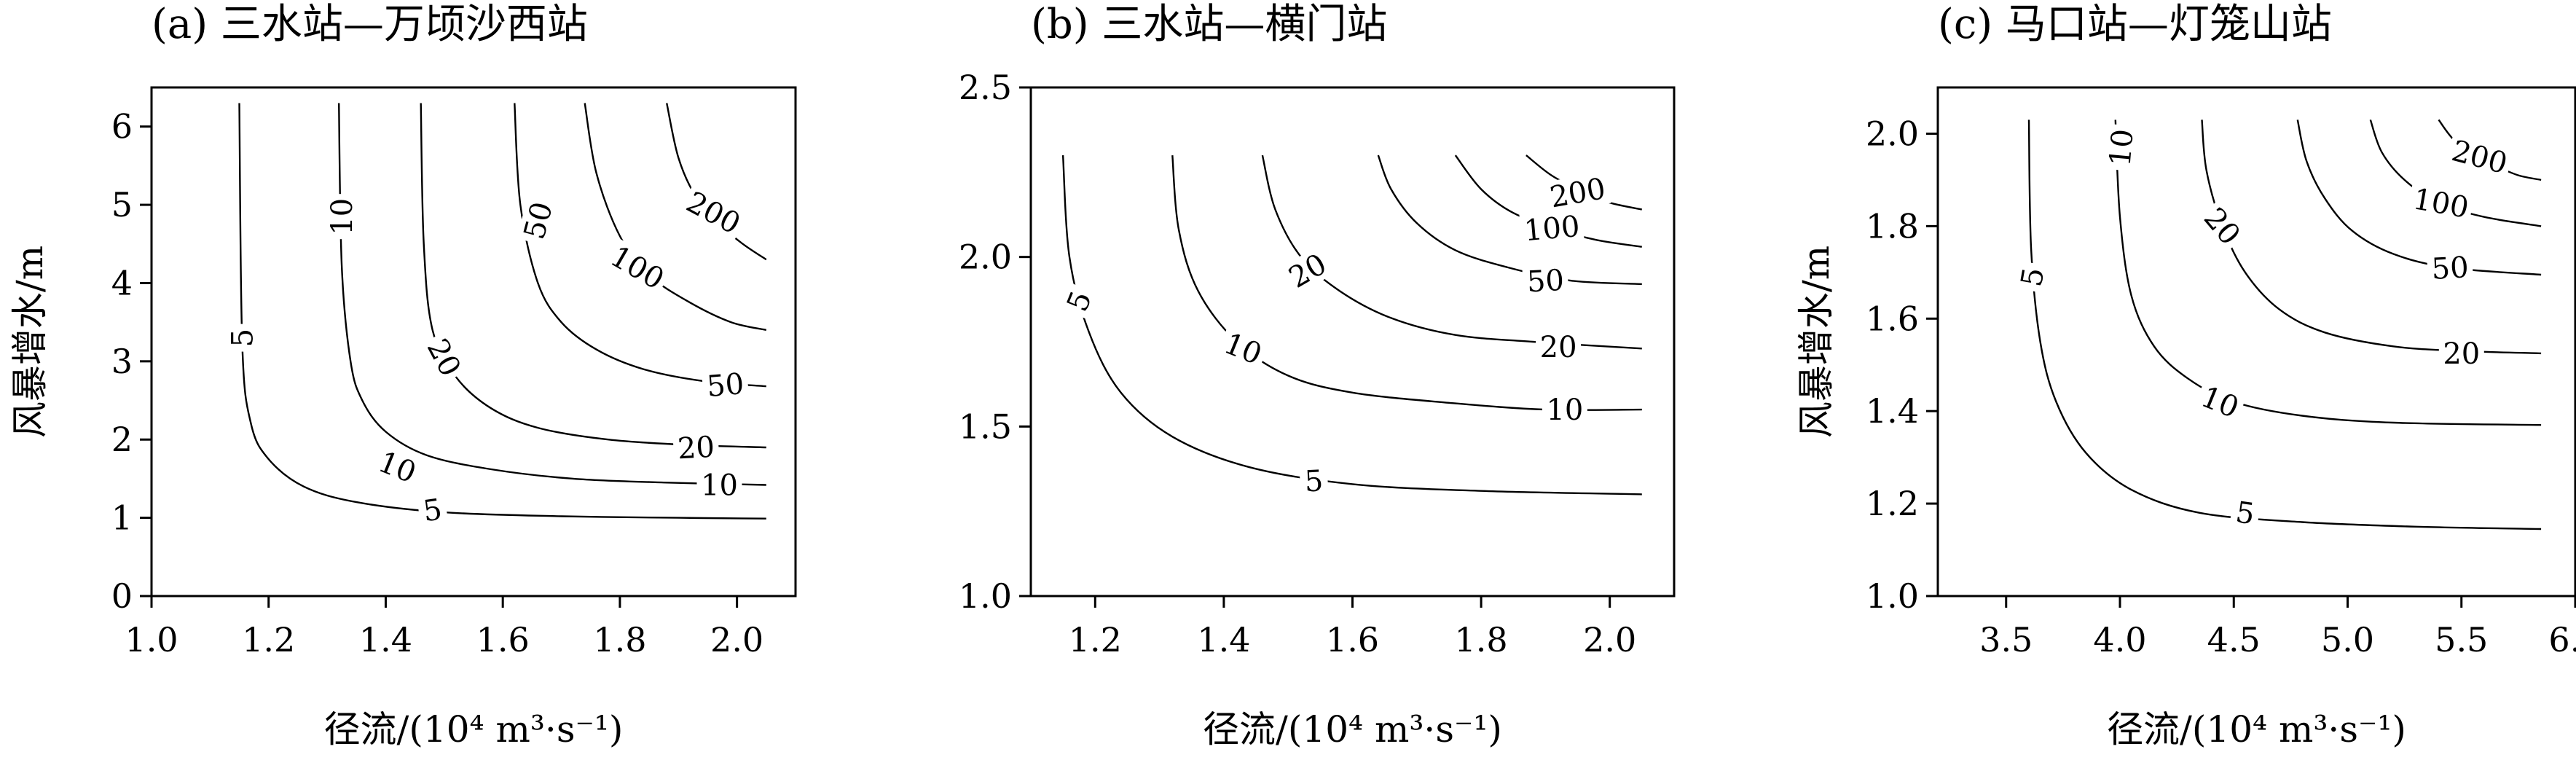 The width and height of the screenshot is (2576, 760). I want to click on contour-label-text: 200, so click(2480, 157).